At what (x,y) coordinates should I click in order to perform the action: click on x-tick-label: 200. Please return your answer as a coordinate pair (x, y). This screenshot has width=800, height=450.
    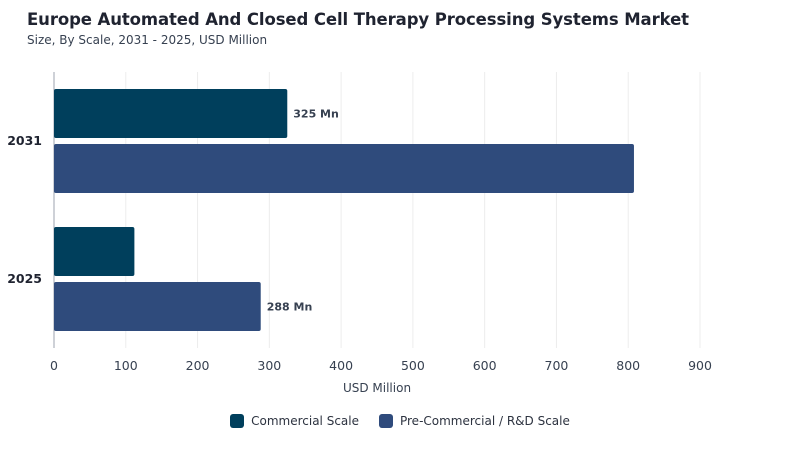
    Looking at the image, I should click on (198, 365).